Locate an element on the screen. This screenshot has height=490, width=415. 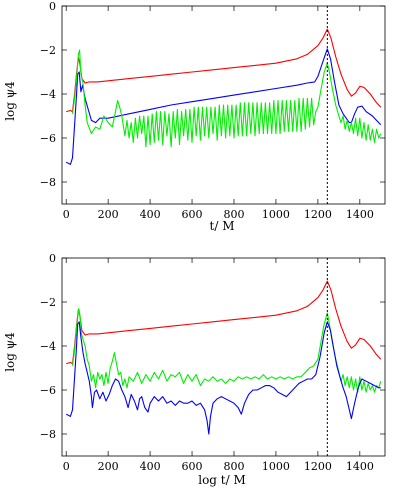
top-chart-xlabel: t/ M is located at coordinates (222, 226).